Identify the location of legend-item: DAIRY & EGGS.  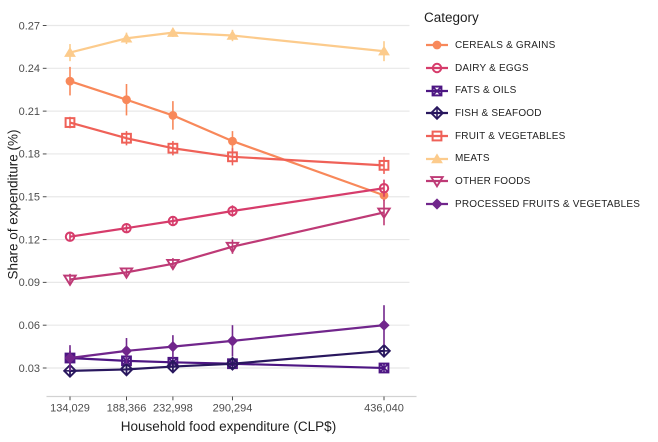
(532, 68).